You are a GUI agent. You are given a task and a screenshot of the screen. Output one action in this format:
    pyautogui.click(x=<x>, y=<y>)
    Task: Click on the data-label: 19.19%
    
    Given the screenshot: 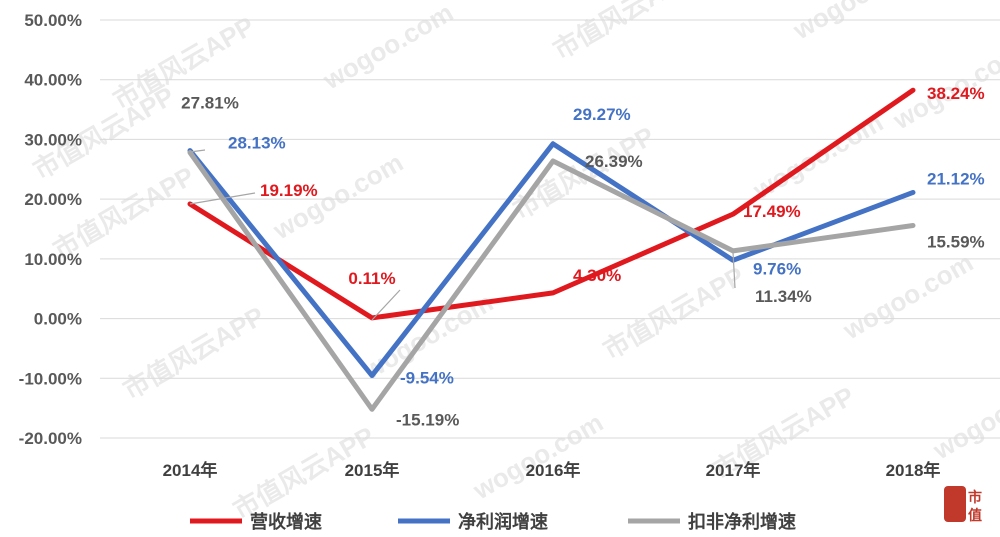 What is the action you would take?
    pyautogui.click(x=289, y=190)
    